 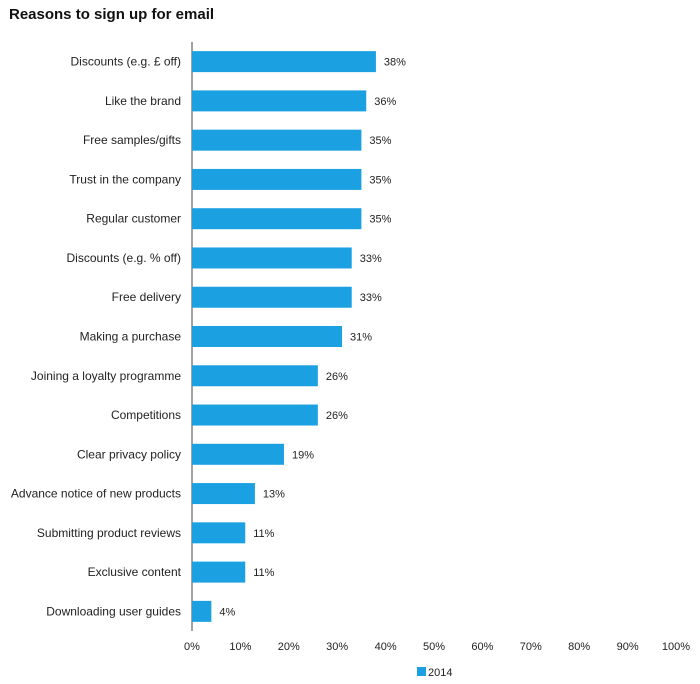 I want to click on category-label: Free samples/gifts, so click(x=132, y=140).